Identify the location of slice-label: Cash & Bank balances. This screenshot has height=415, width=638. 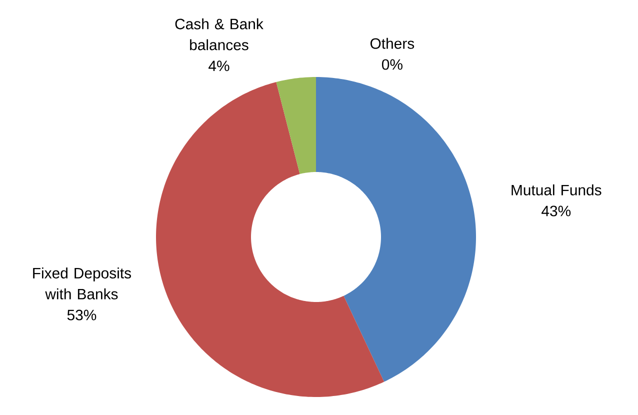
(219, 34).